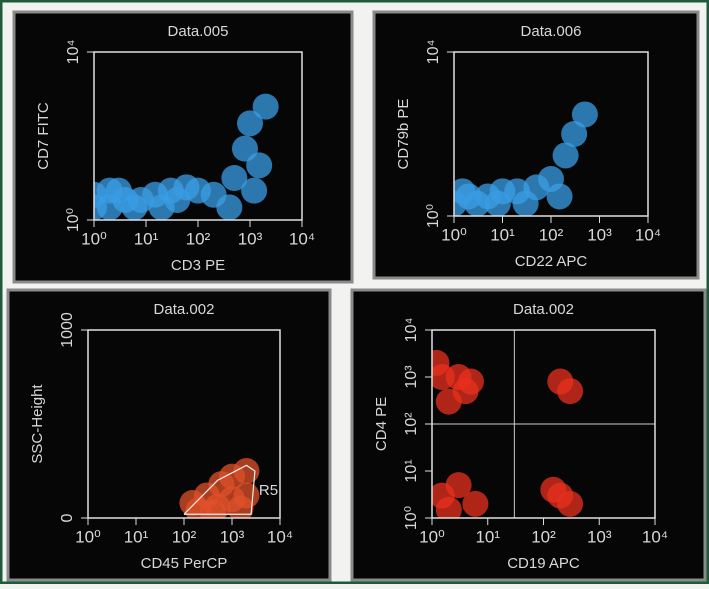 Image resolution: width=709 pixels, height=589 pixels. I want to click on y-tick-label: 1000, so click(67, 330).